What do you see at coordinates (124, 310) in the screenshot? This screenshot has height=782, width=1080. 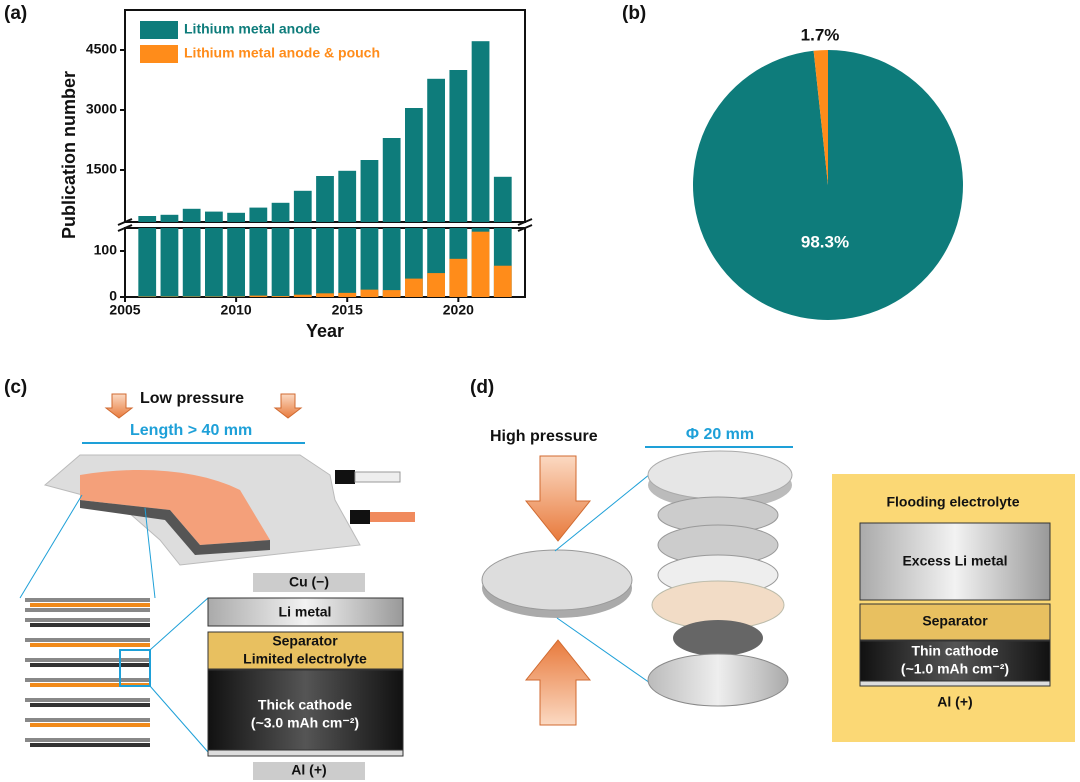 I see `x-tick-label: 2005` at bounding box center [124, 310].